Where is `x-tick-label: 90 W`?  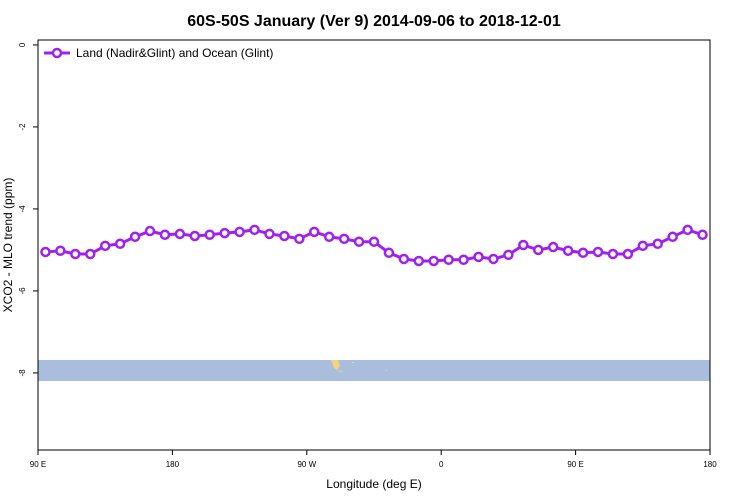
x-tick-label: 90 W is located at coordinates (306, 464).